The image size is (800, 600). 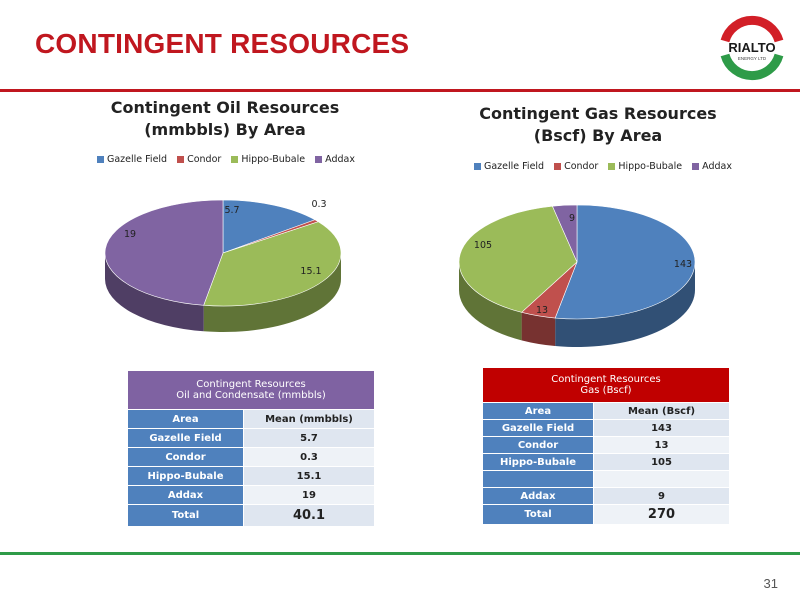 I want to click on gas-chart-title: Contingent Gas Resources (Bscf) By Area, so click(x=598, y=125).